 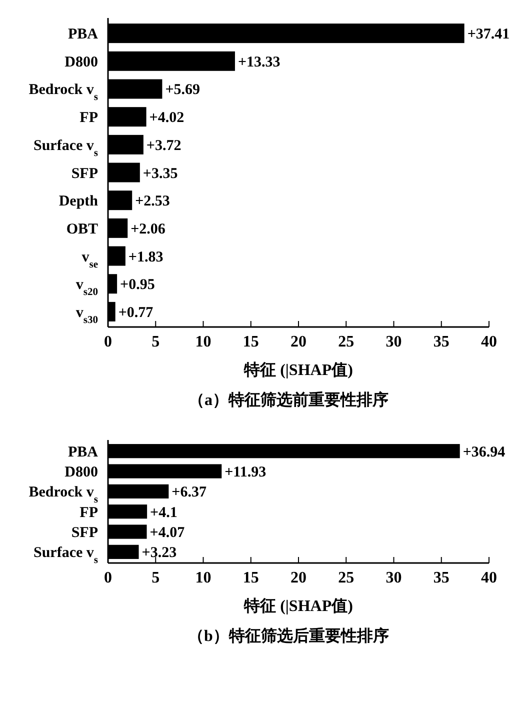 I want to click on data-label: +13.33, so click(x=259, y=62).